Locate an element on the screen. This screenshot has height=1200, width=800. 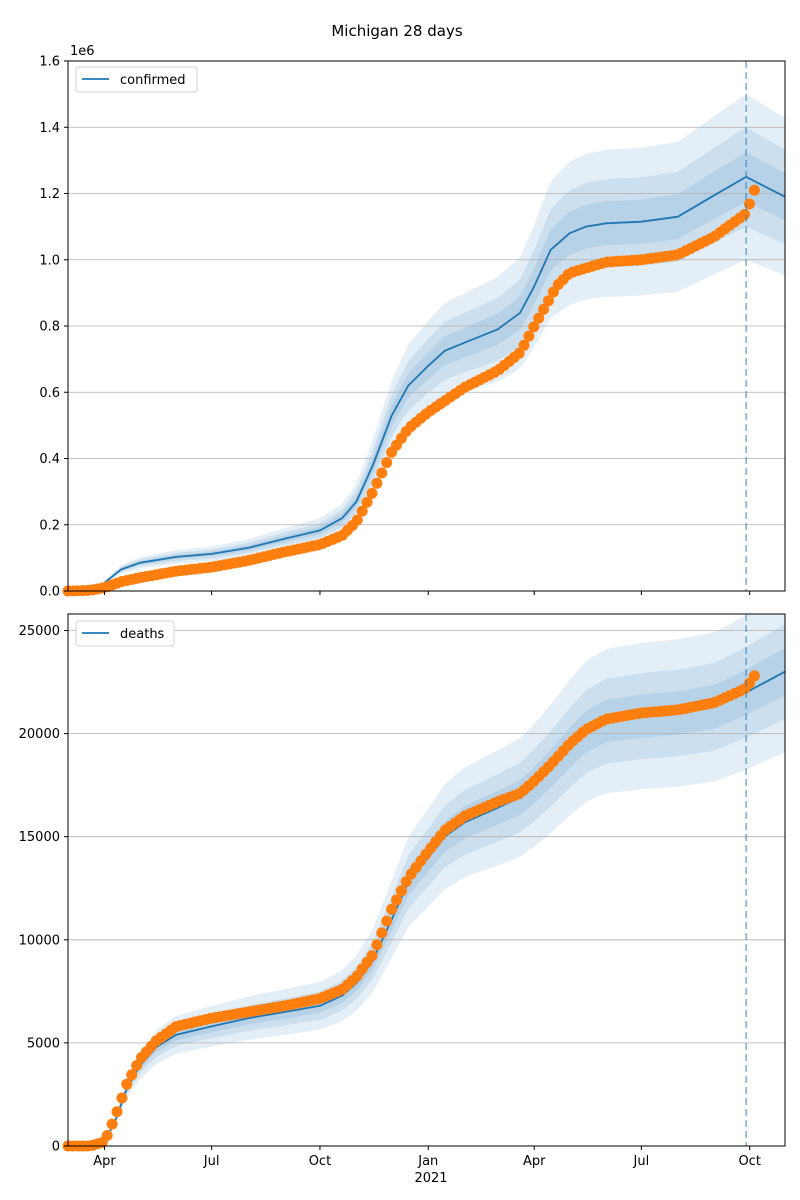
confirmed-legend-box is located at coordinates (136, 79).